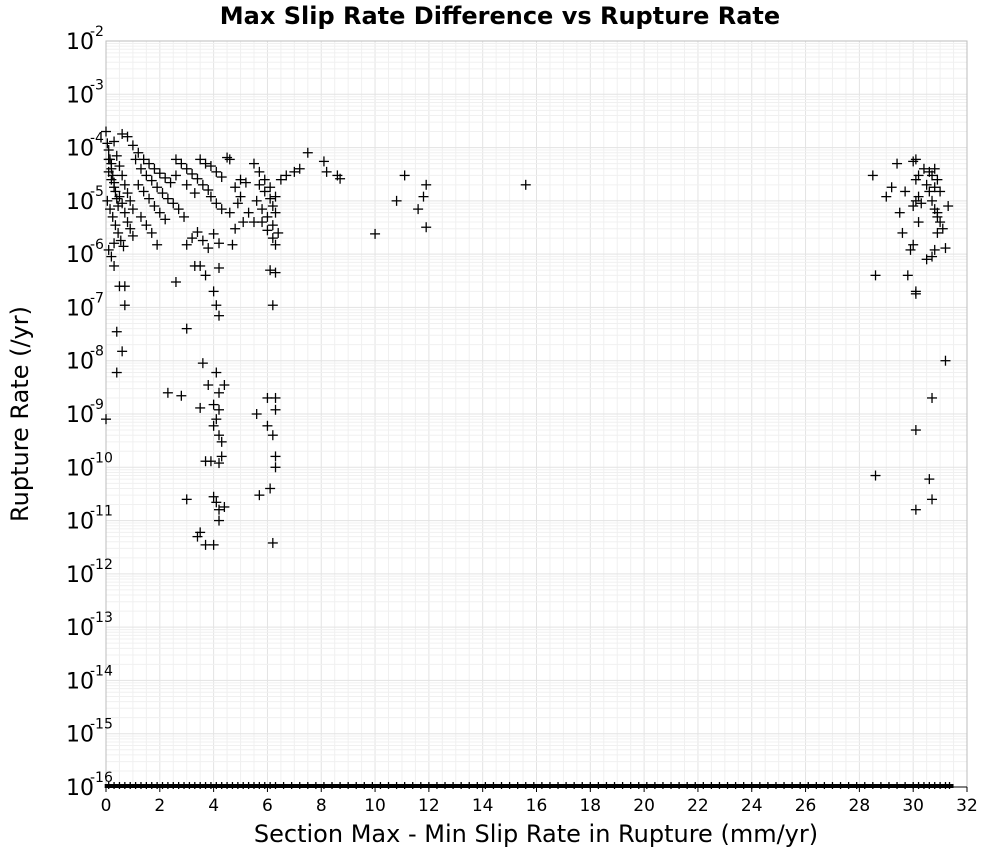 The height and width of the screenshot is (850, 1000). What do you see at coordinates (529, 785) in the screenshot?
I see `baseline-marks` at bounding box center [529, 785].